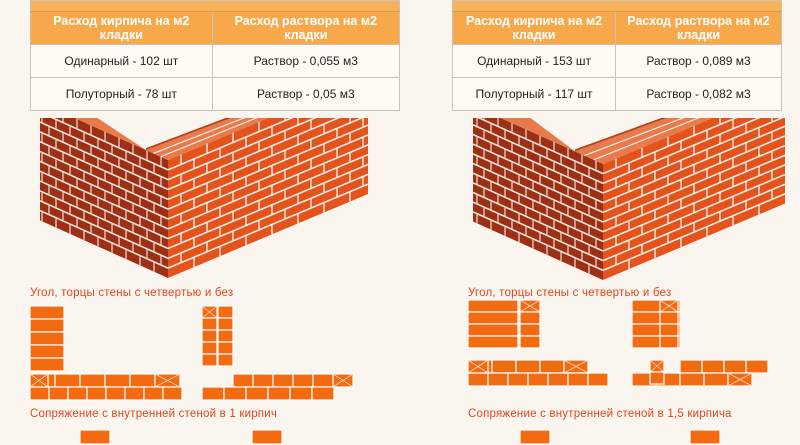  I want to click on cell-single-brick: Одинарный - 153 шт, so click(534, 61).